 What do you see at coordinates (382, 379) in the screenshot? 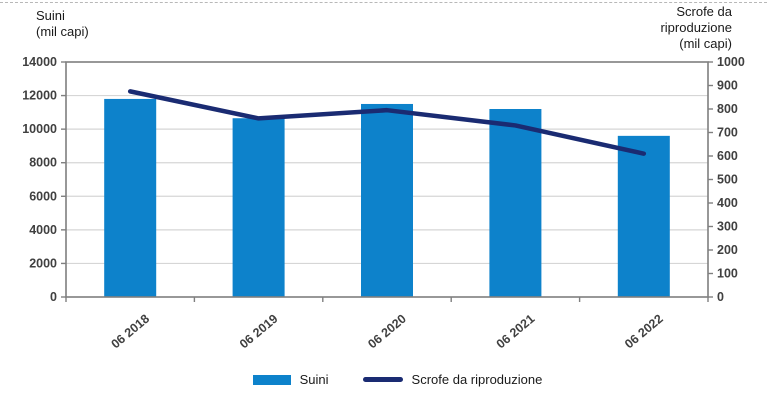
I see `legend-scrofe-swatch` at bounding box center [382, 379].